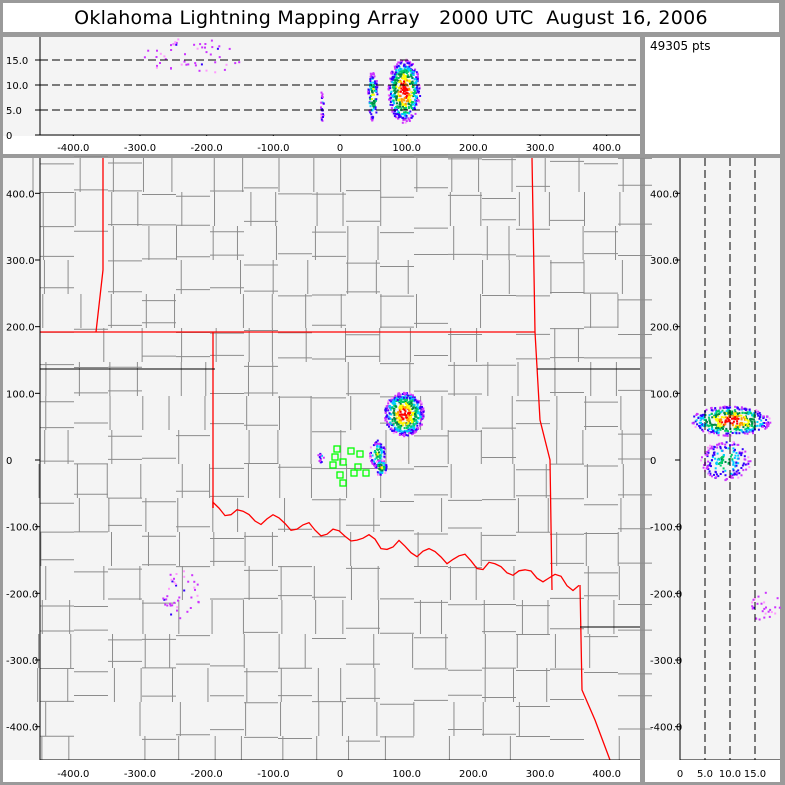 The image size is (785, 785). Describe the element at coordinates (755, 774) in the screenshot. I see `side-x-tick-label: 15.0` at that location.